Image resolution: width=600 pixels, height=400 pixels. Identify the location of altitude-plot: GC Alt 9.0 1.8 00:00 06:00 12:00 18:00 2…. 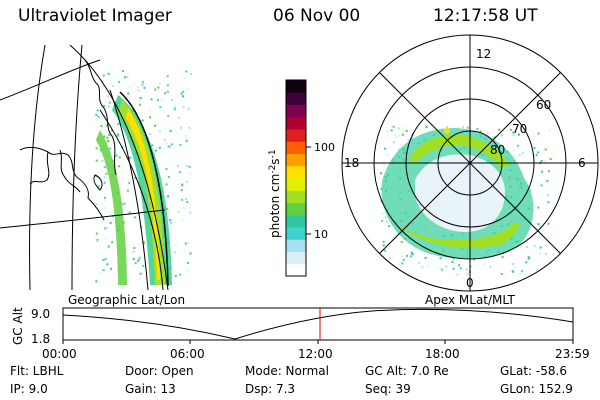
(300, 334).